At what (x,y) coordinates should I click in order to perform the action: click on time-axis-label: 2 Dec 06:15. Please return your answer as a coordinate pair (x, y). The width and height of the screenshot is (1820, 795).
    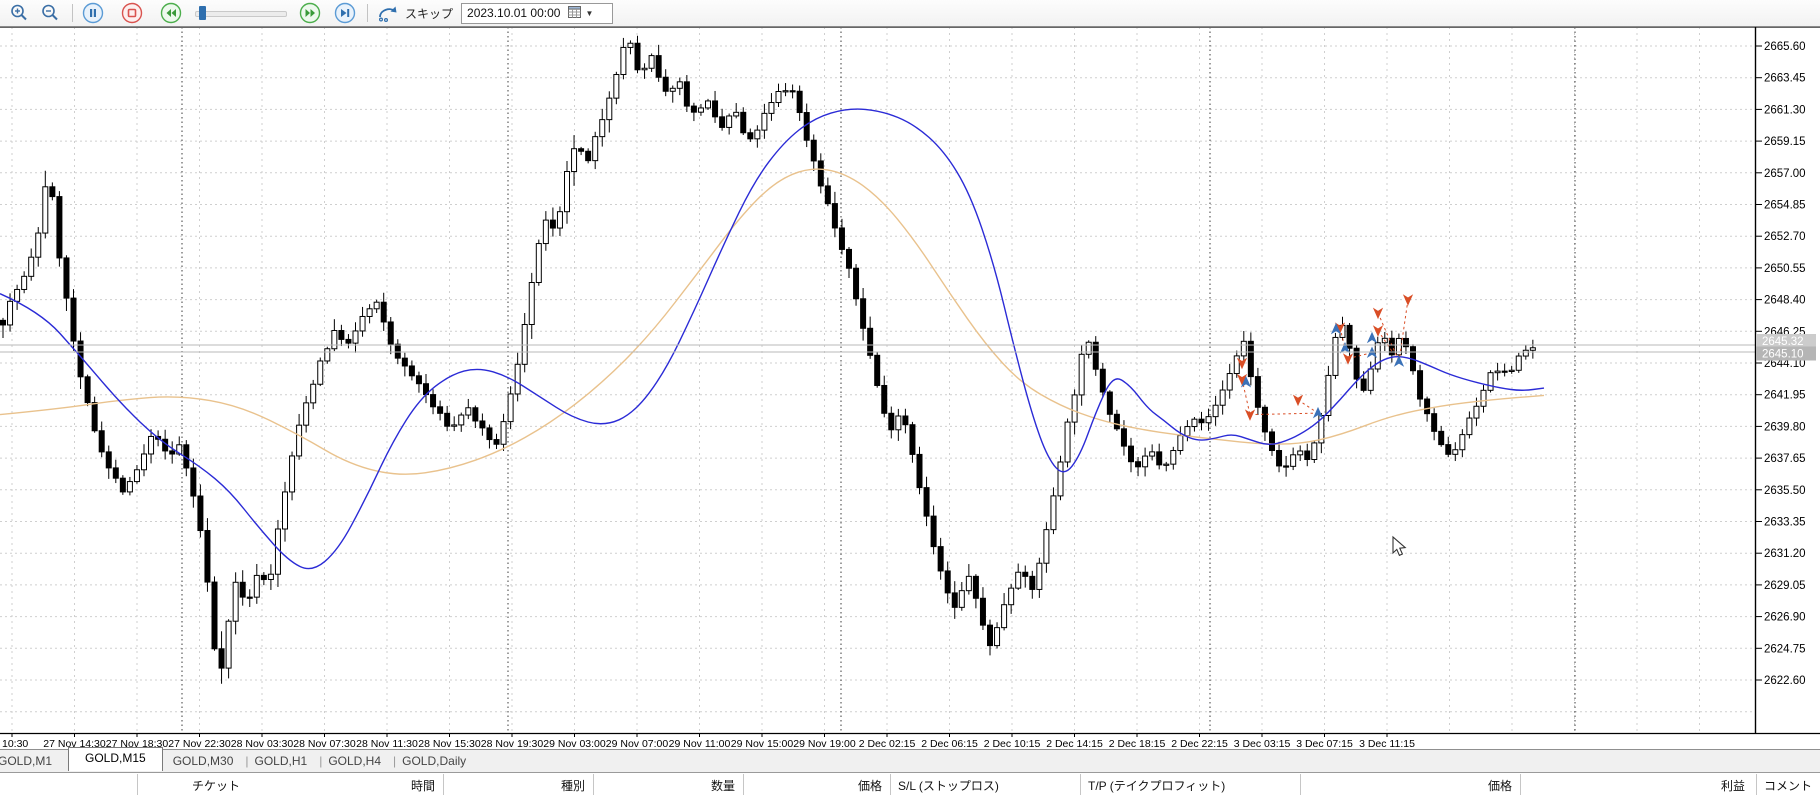
    Looking at the image, I should click on (949, 743).